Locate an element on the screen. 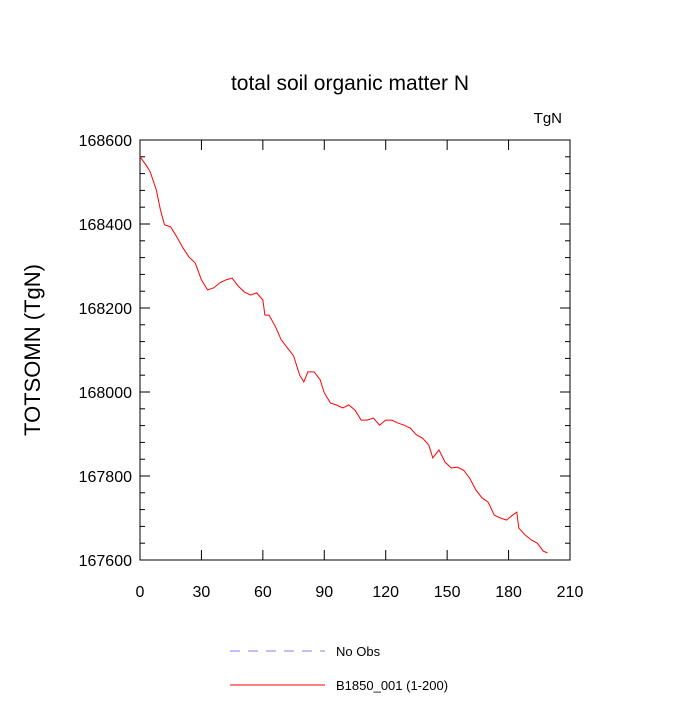 The height and width of the screenshot is (705, 700). units-label: TgN is located at coordinates (548, 118).